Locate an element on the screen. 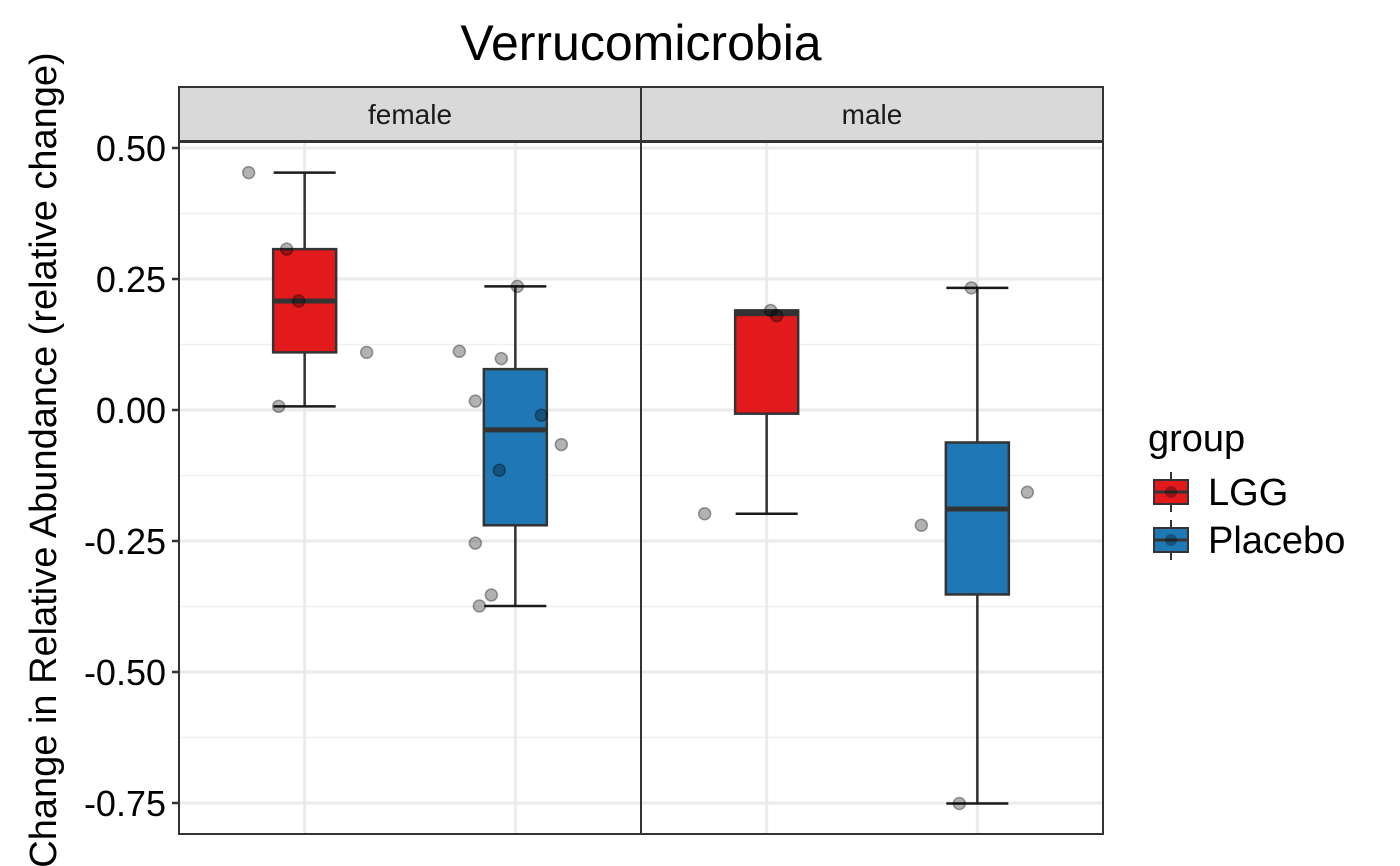  legend-title: group is located at coordinates (1196, 439).